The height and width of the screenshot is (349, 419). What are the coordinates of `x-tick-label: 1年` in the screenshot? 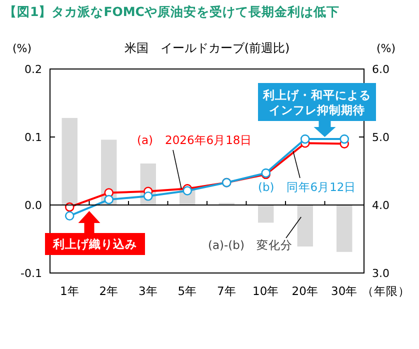 It's located at (70, 291).